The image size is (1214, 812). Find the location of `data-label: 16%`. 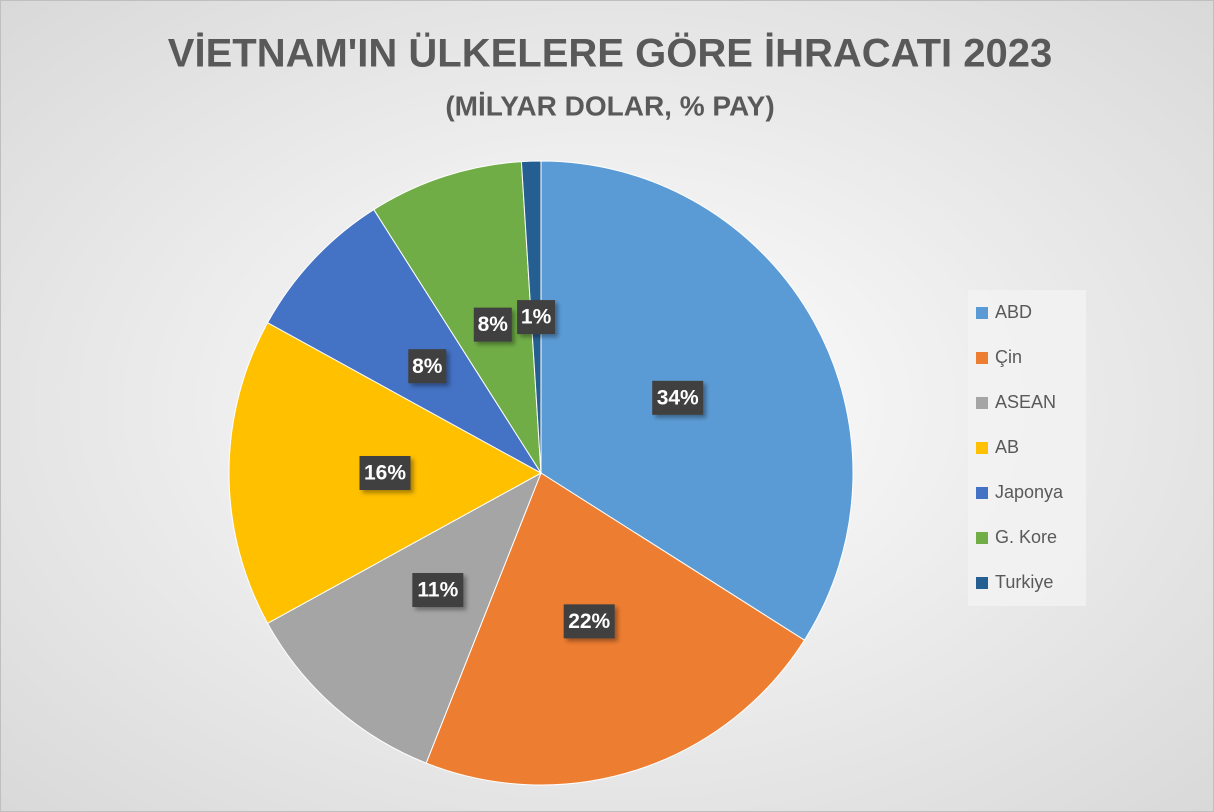

data-label: 16% is located at coordinates (385, 473).